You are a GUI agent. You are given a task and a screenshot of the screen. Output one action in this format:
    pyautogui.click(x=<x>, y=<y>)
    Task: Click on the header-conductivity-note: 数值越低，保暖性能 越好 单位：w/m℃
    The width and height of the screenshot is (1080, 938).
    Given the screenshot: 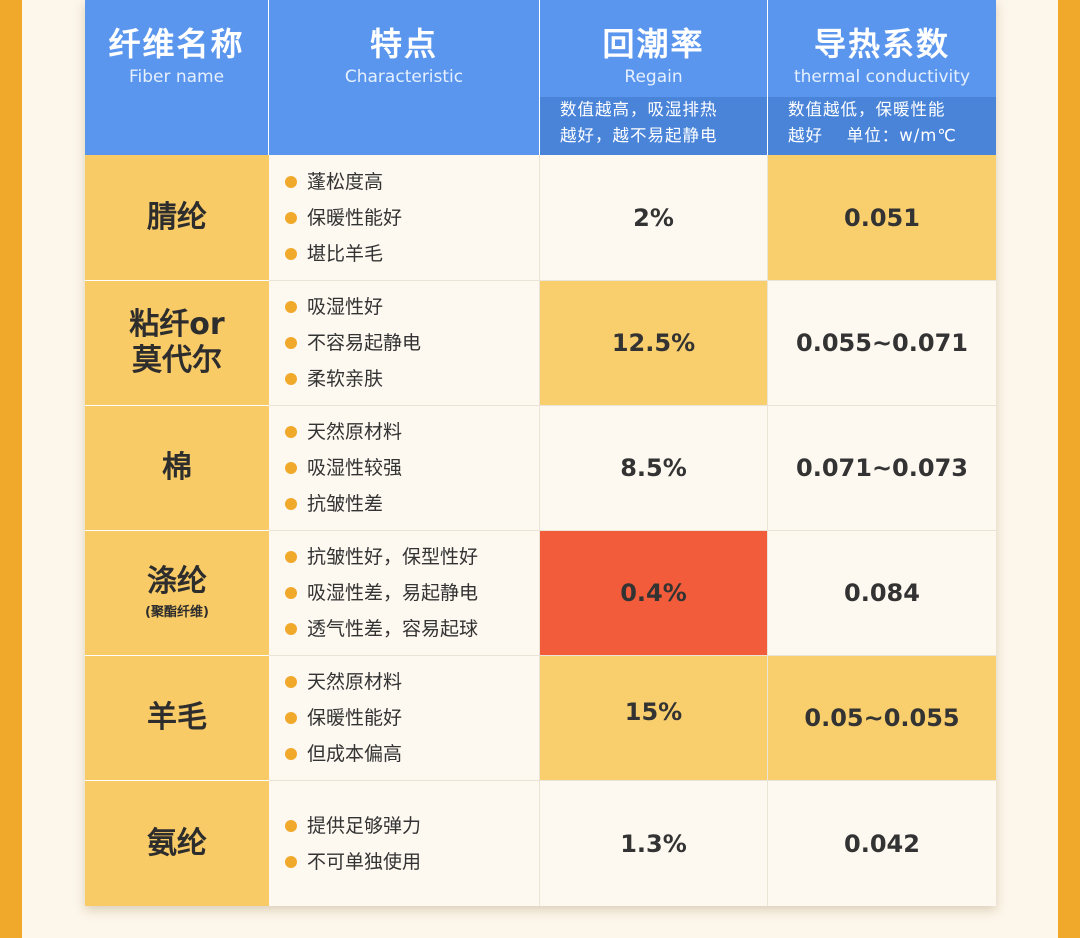 What is the action you would take?
    pyautogui.click(x=882, y=126)
    